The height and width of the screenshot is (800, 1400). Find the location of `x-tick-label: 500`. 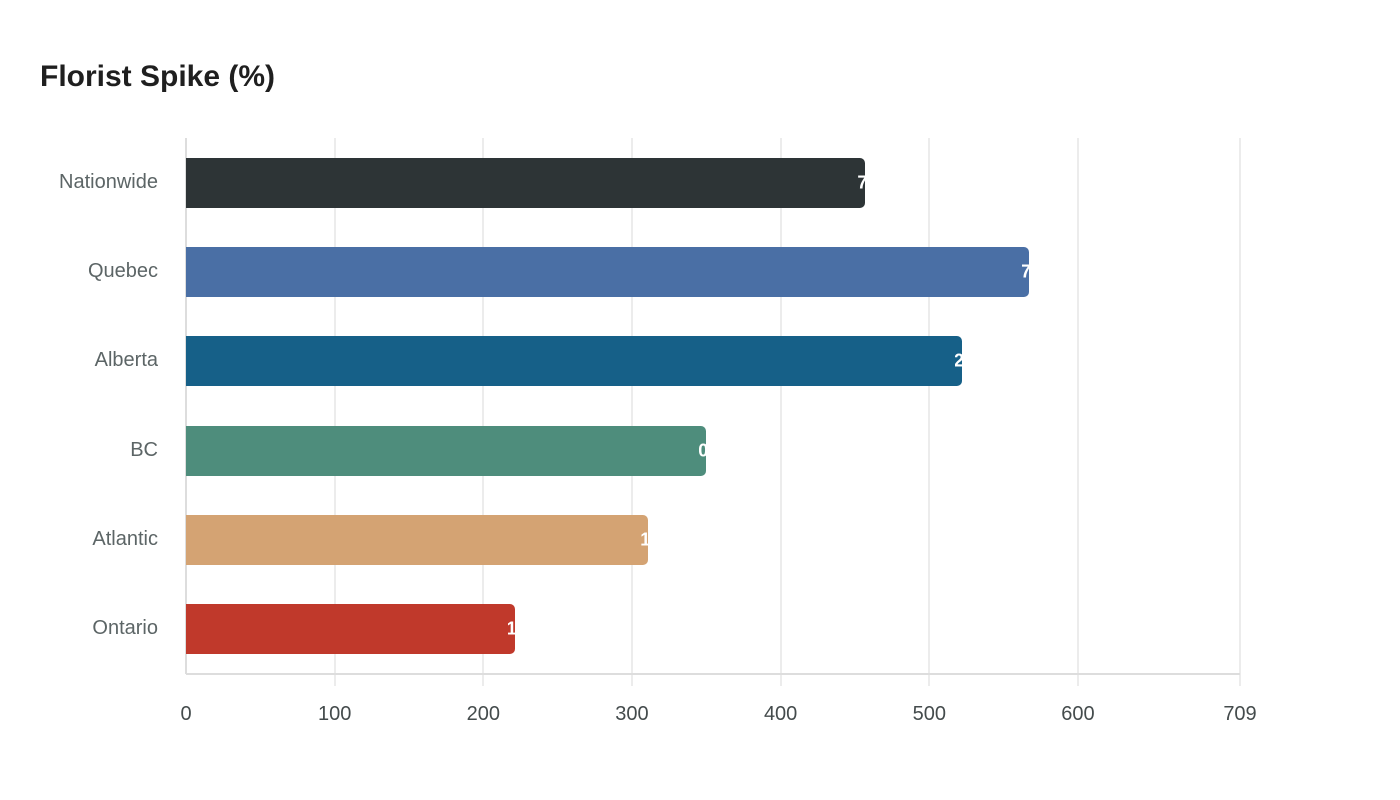

x-tick-label: 500 is located at coordinates (929, 714).